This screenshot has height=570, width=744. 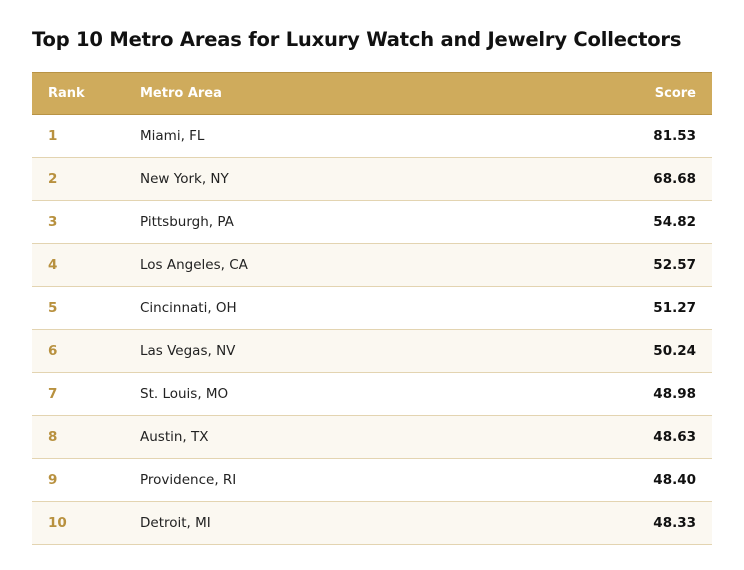 What do you see at coordinates (372, 93) in the screenshot?
I see `table-header: Rank Metro Area Score` at bounding box center [372, 93].